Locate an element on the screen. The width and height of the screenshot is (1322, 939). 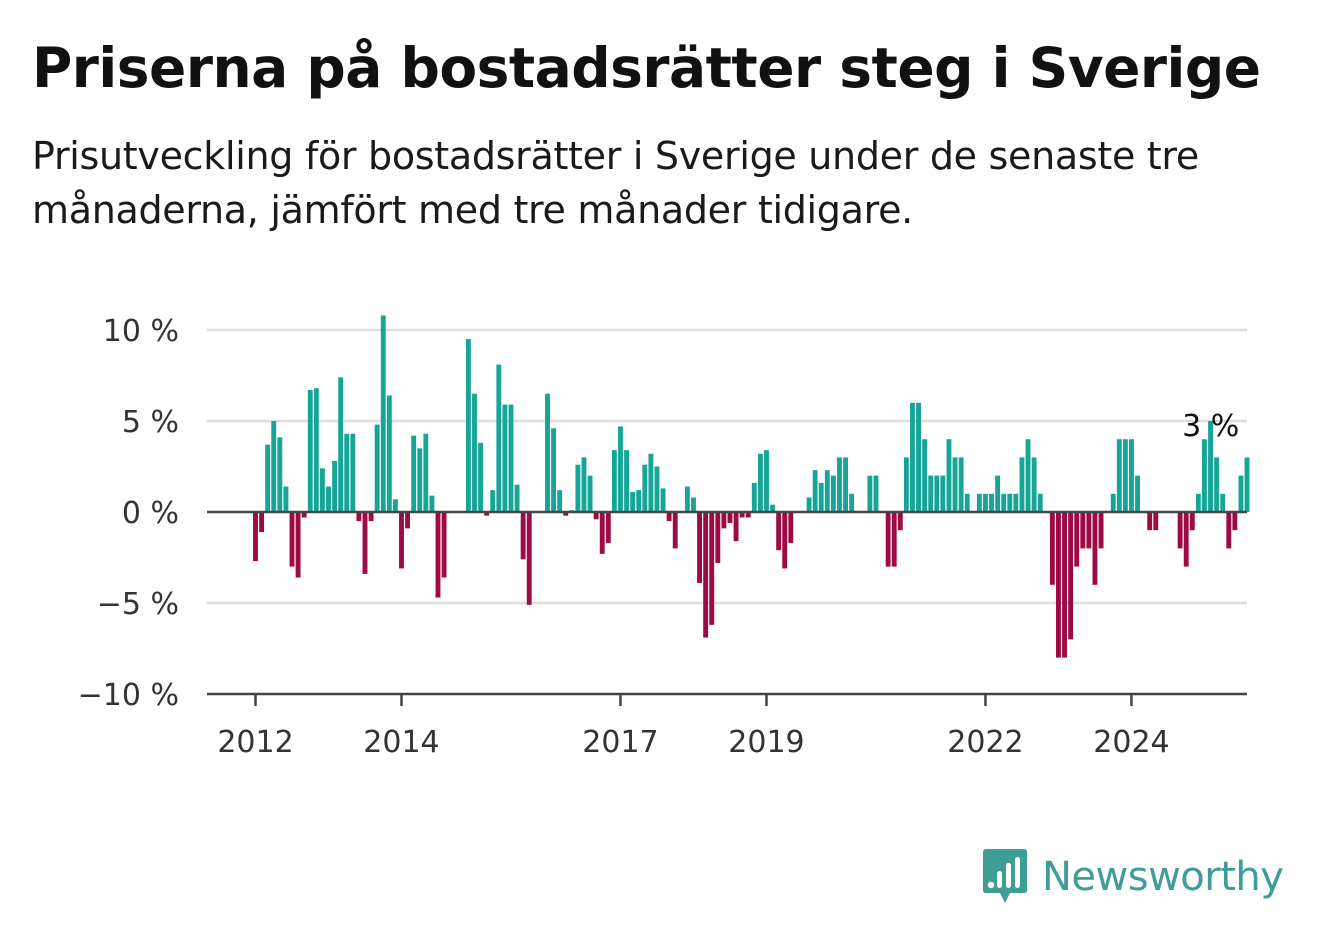
y-tick-label: −10 % is located at coordinates (128, 695).